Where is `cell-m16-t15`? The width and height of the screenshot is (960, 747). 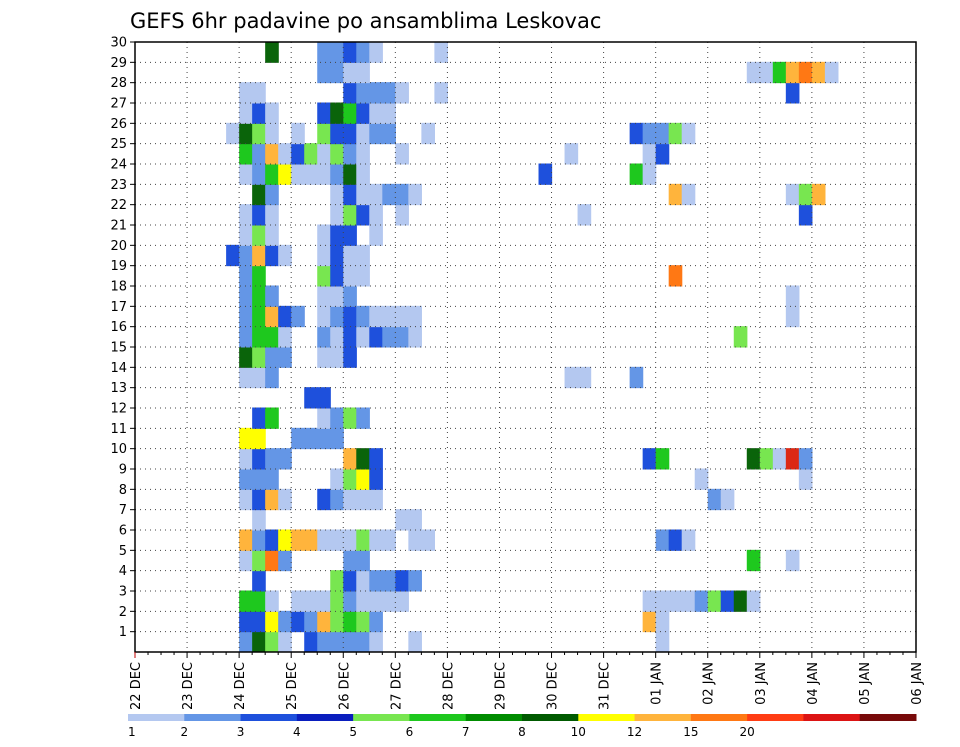
cell-m16-t15 is located at coordinates (337, 337).